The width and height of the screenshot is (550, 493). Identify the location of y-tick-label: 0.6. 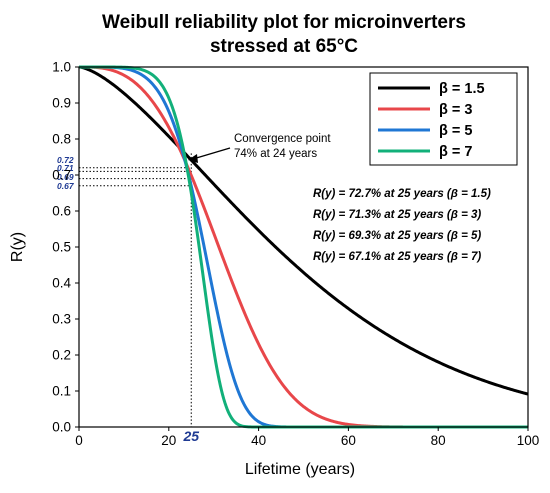
(61, 211).